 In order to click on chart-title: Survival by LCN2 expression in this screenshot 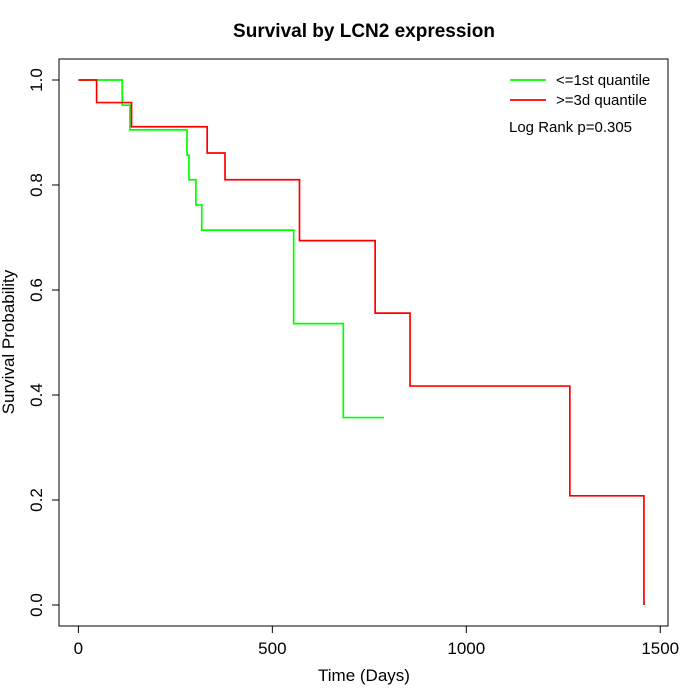, I will do `click(364, 31)`.